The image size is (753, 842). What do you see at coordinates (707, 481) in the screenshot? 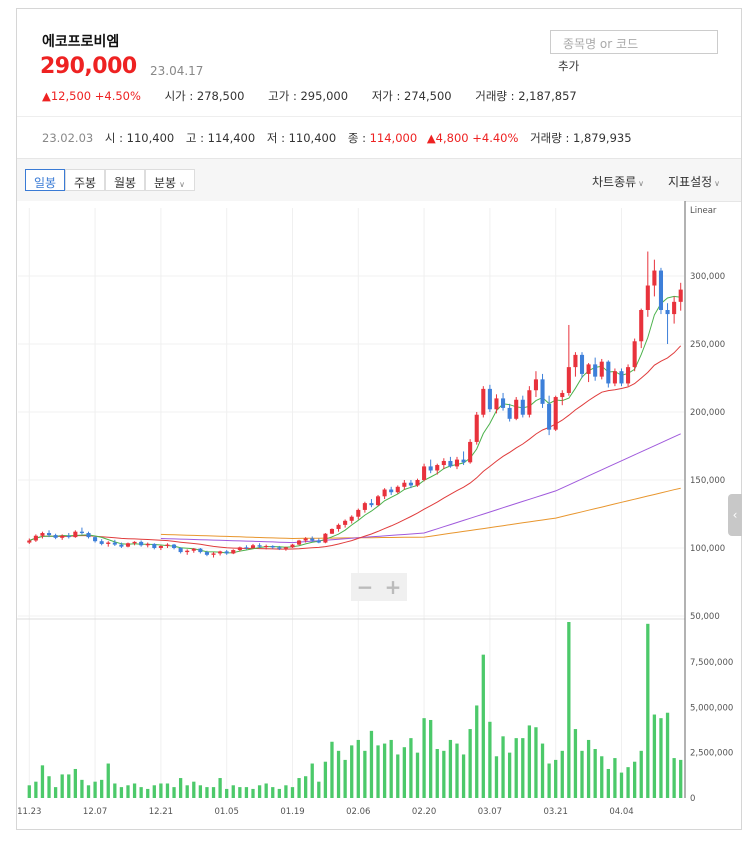
I see `price-tick-label: 150,000` at bounding box center [707, 481].